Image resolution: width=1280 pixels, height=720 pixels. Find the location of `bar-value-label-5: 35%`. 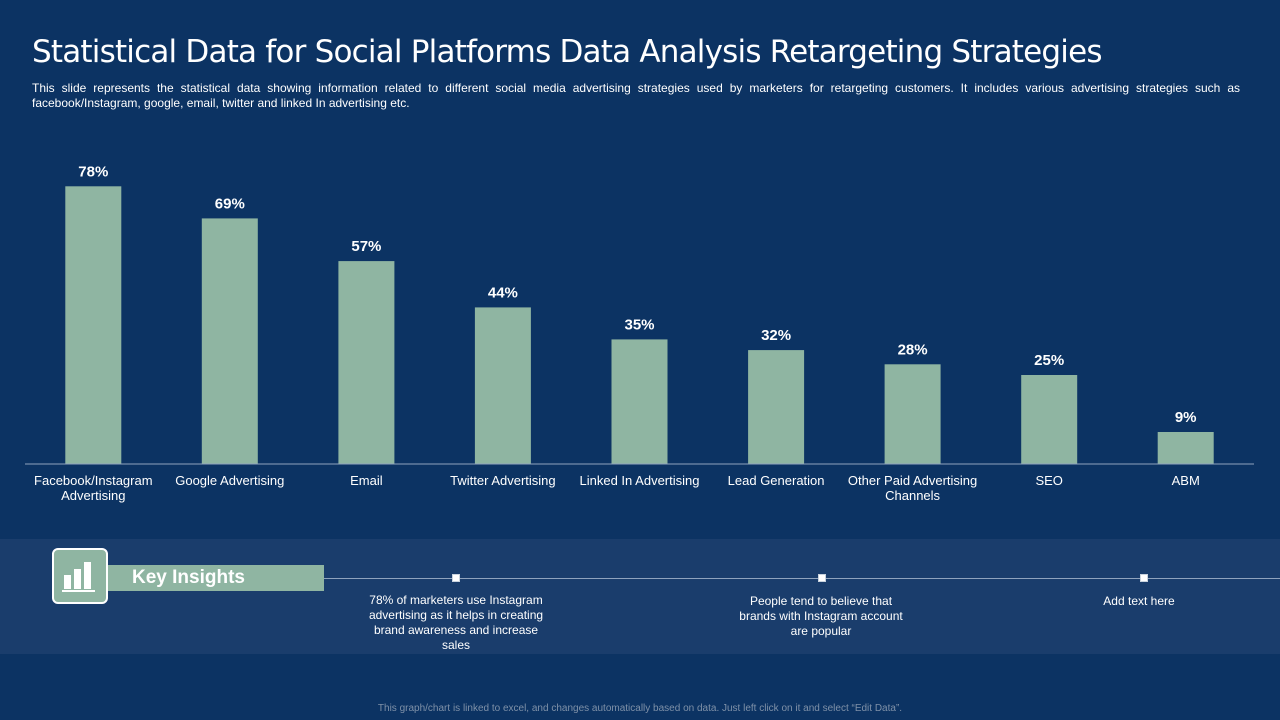

bar-value-label-5: 35% is located at coordinates (639, 324).